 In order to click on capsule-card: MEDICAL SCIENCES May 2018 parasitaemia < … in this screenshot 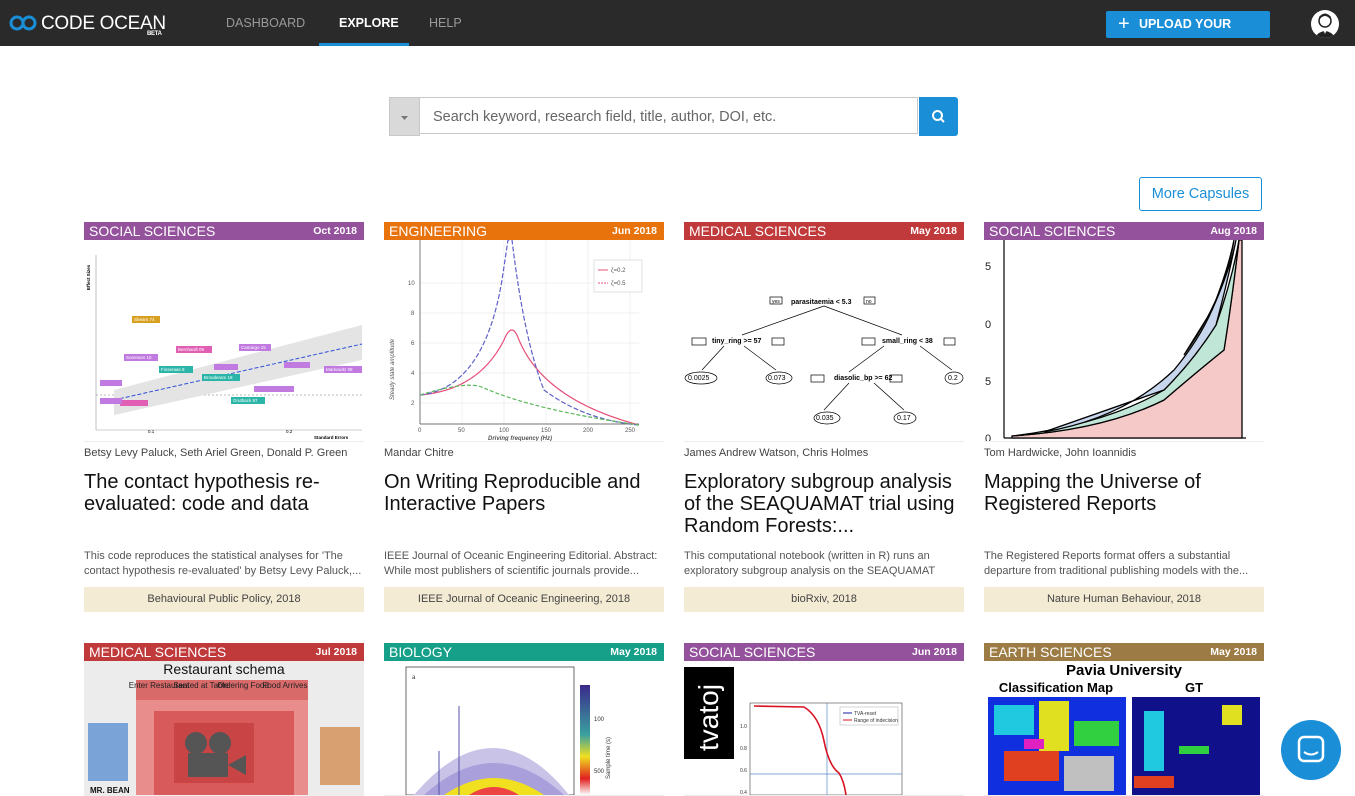, I will do `click(824, 417)`.